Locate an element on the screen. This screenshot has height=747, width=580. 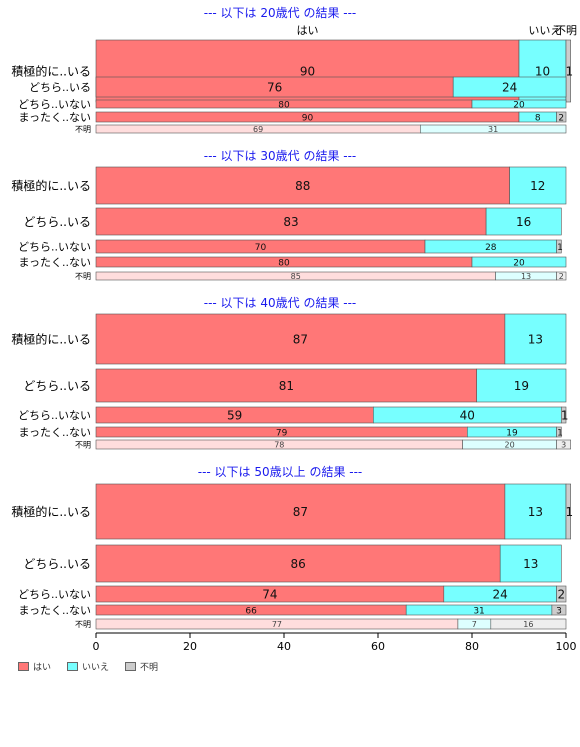
group-title: --- 以下は 30歳代 の結果 --- is located at coordinates (280, 156).